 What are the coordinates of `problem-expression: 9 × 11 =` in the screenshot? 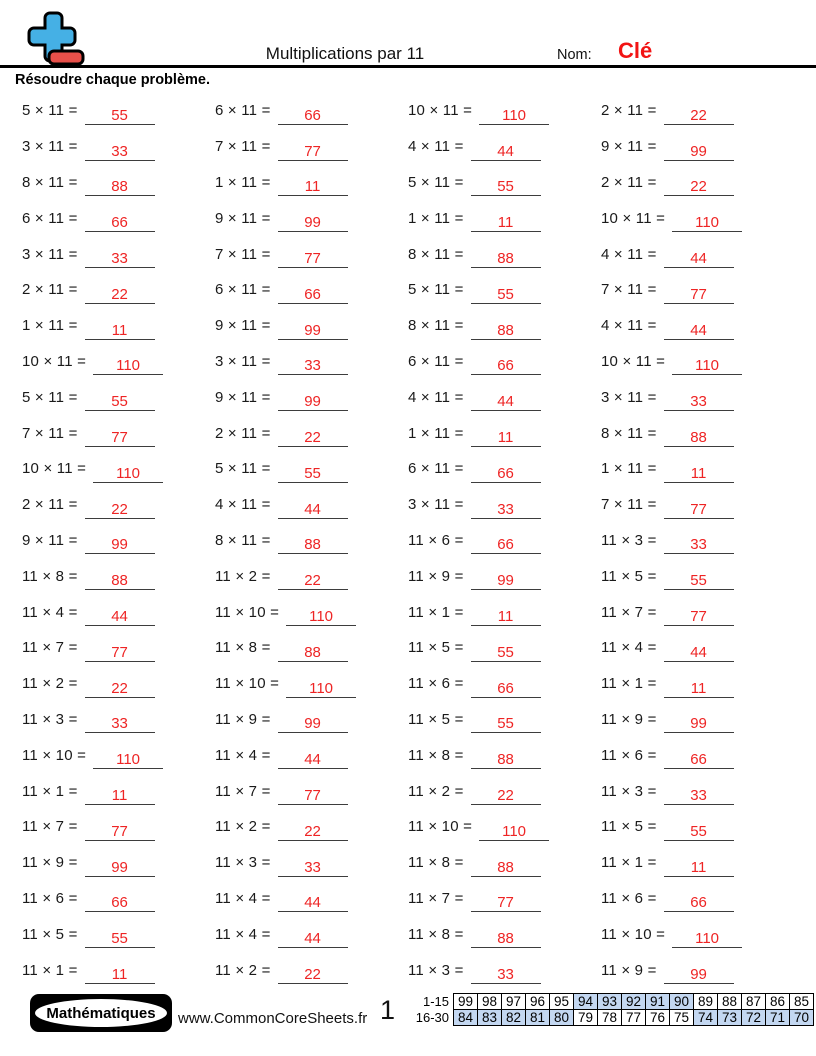 It's located at (629, 147).